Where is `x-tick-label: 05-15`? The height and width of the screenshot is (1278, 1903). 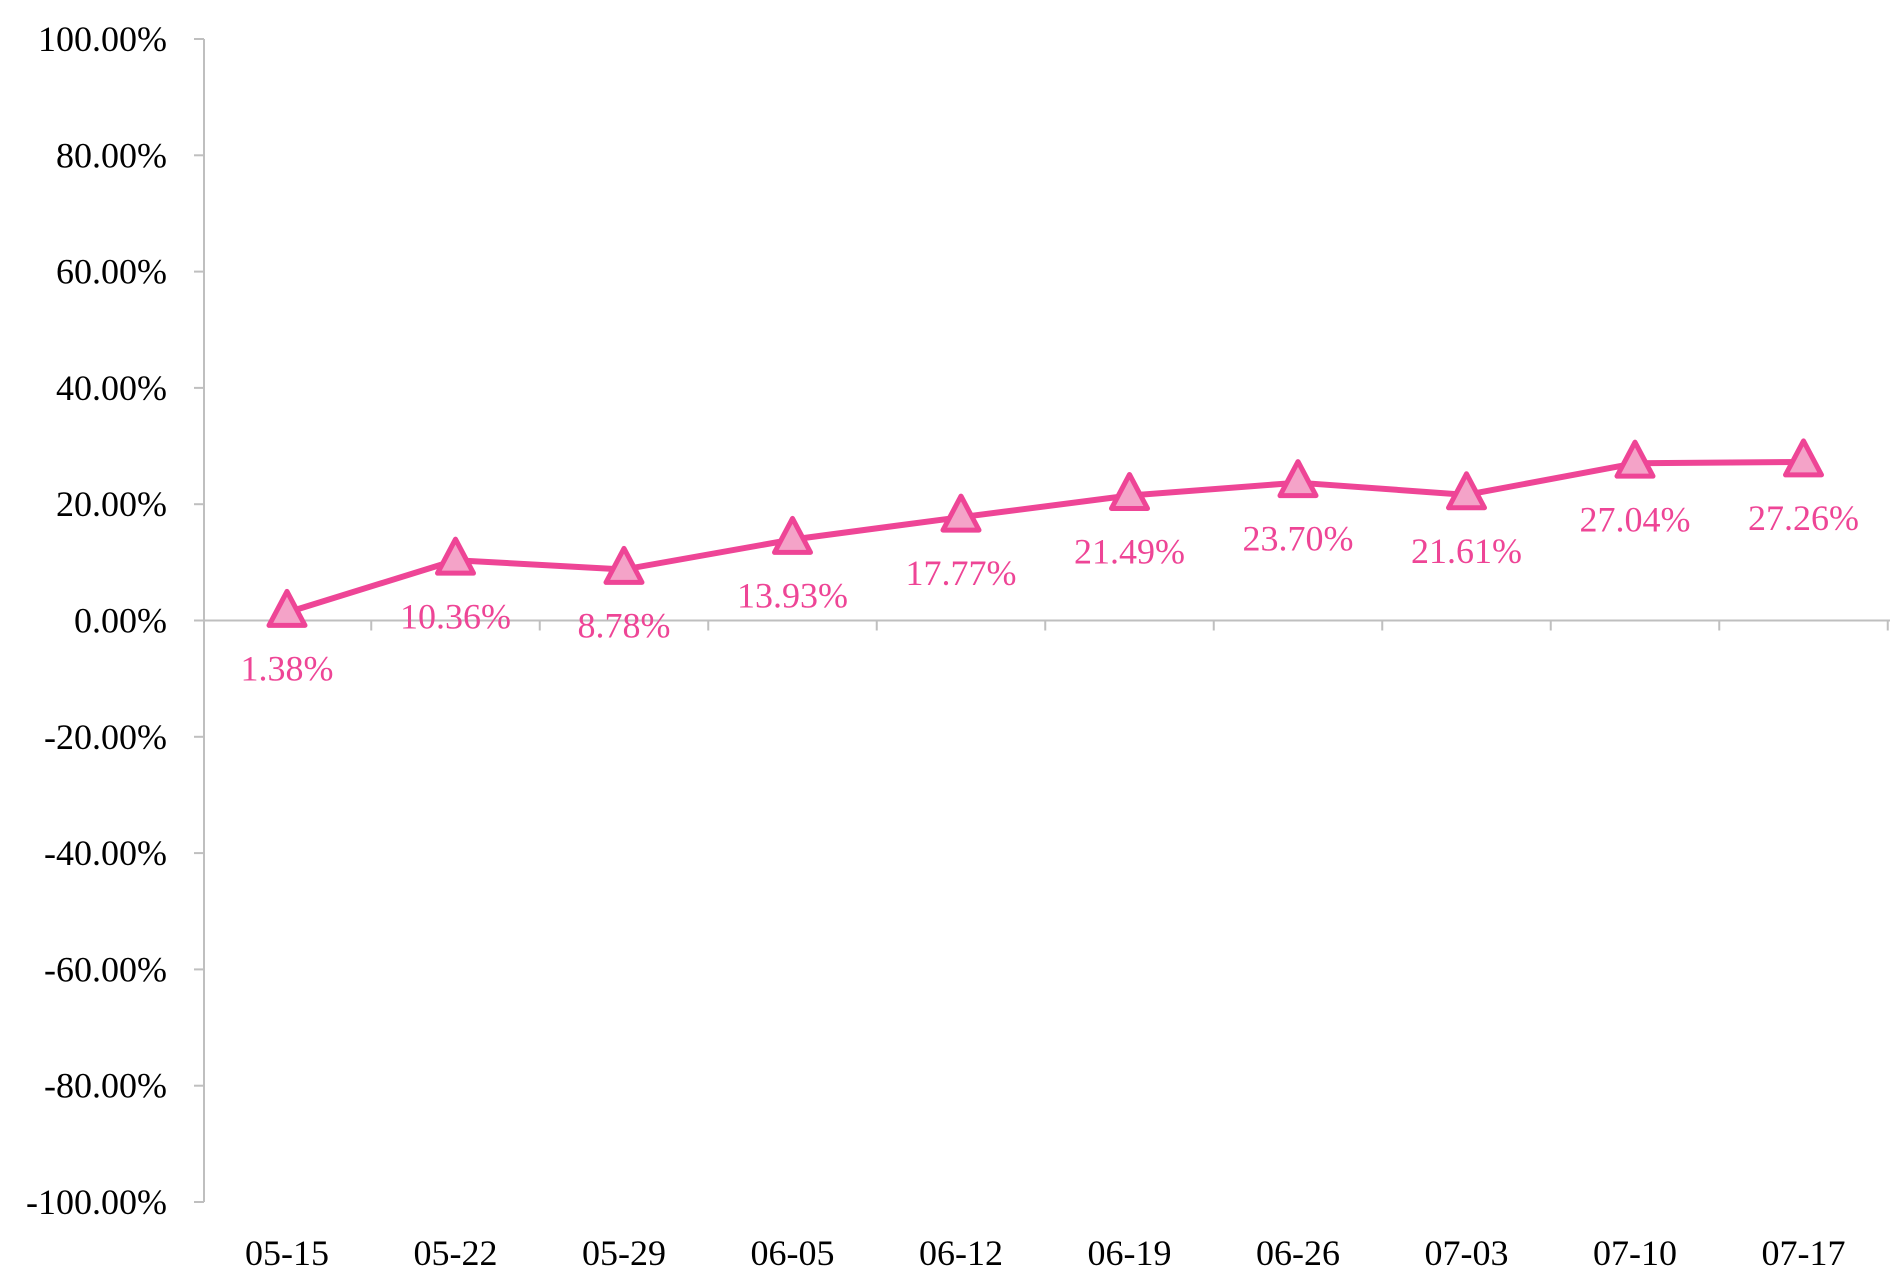
x-tick-label: 05-15 is located at coordinates (287, 1253).